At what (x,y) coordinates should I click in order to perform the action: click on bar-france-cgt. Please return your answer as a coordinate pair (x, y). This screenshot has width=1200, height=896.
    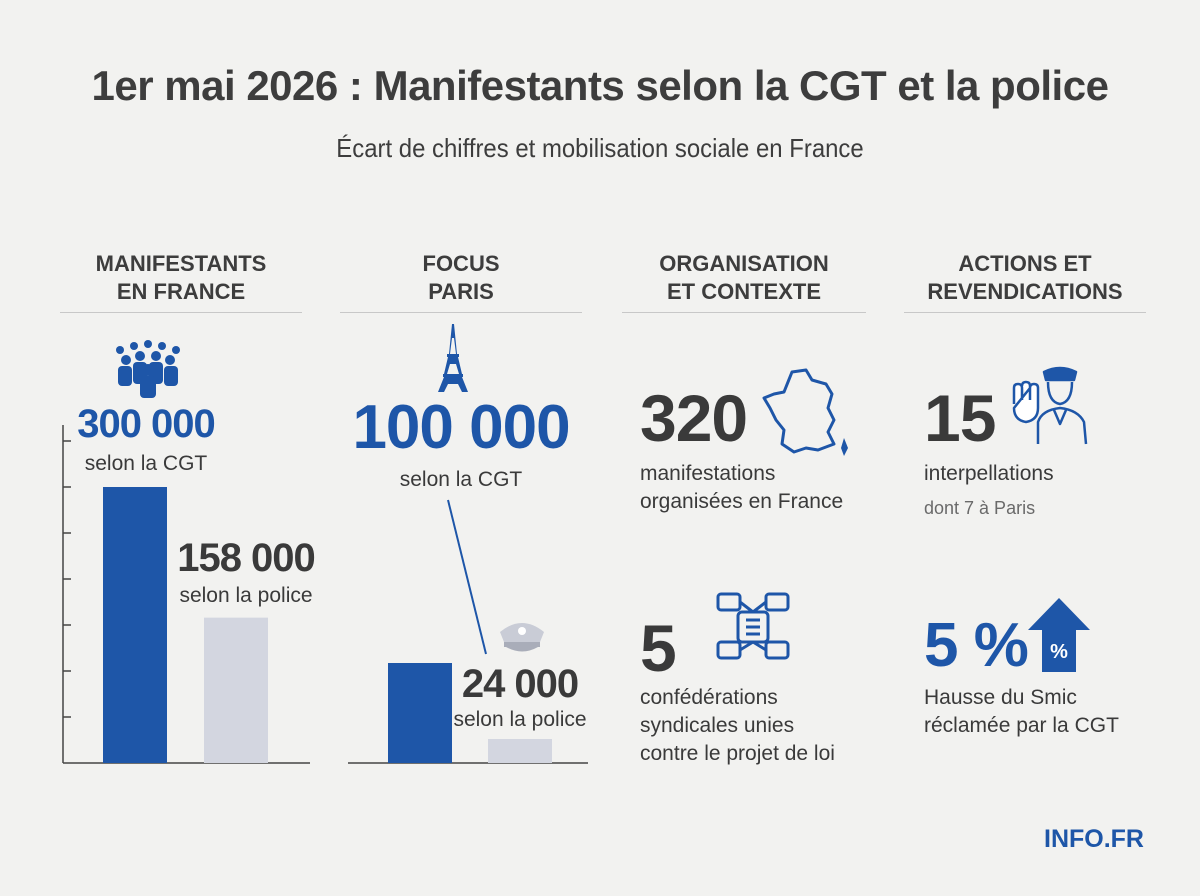
    Looking at the image, I should click on (135, 625).